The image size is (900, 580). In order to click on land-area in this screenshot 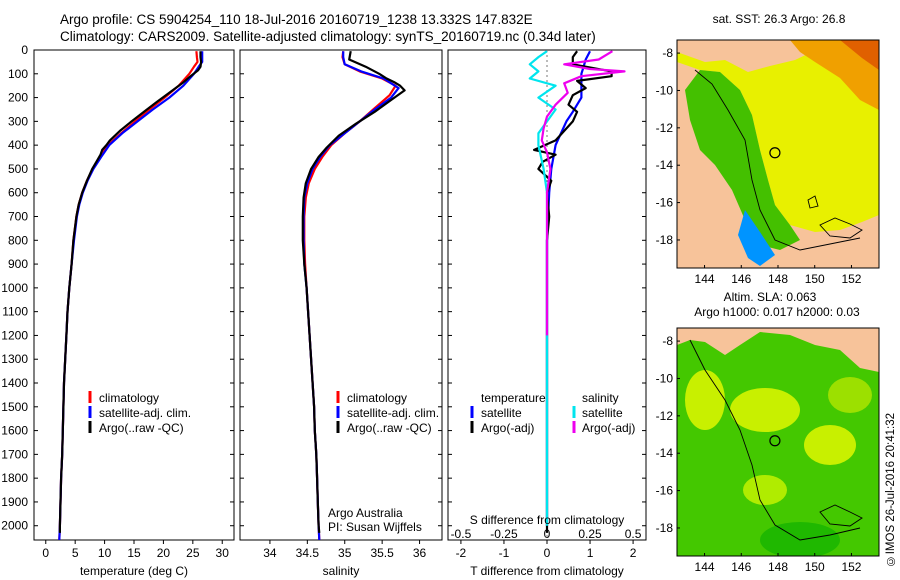, I will do `click(778, 350)`.